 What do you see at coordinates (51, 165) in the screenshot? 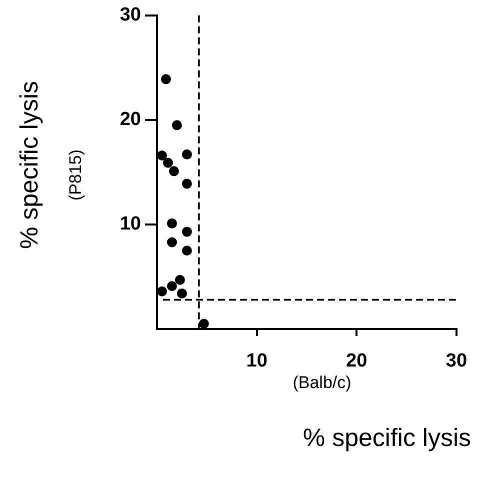
I see `y-axis-title: % specific lysis (P815)` at bounding box center [51, 165].